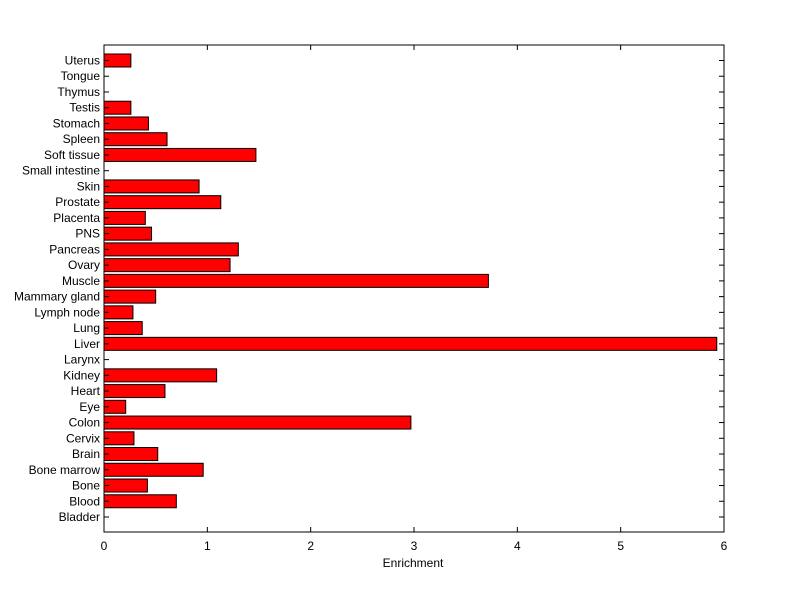 The image size is (800, 599). I want to click on bar-stomach, so click(126, 123).